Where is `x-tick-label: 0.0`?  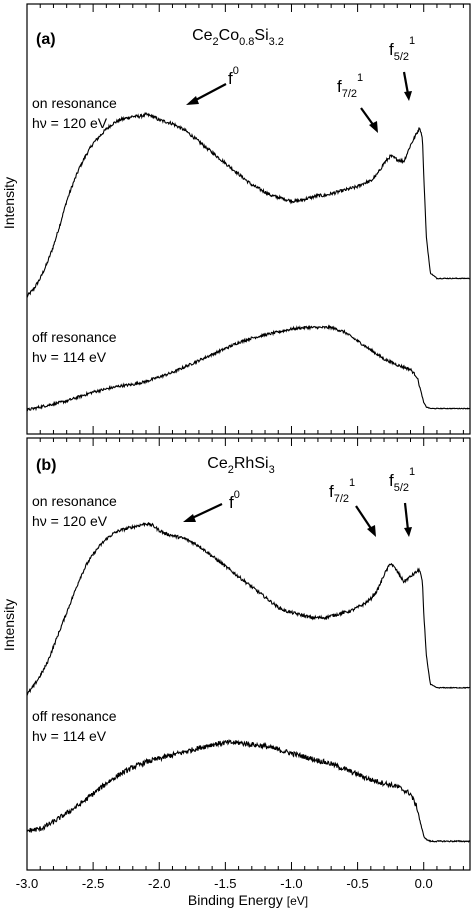 x-tick-label: 0.0 is located at coordinates (424, 883).